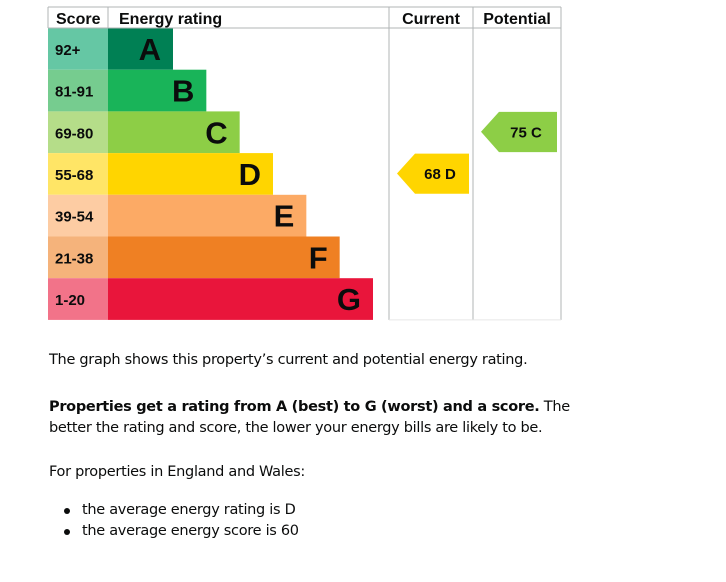  I want to click on band-bar-c, so click(174, 132).